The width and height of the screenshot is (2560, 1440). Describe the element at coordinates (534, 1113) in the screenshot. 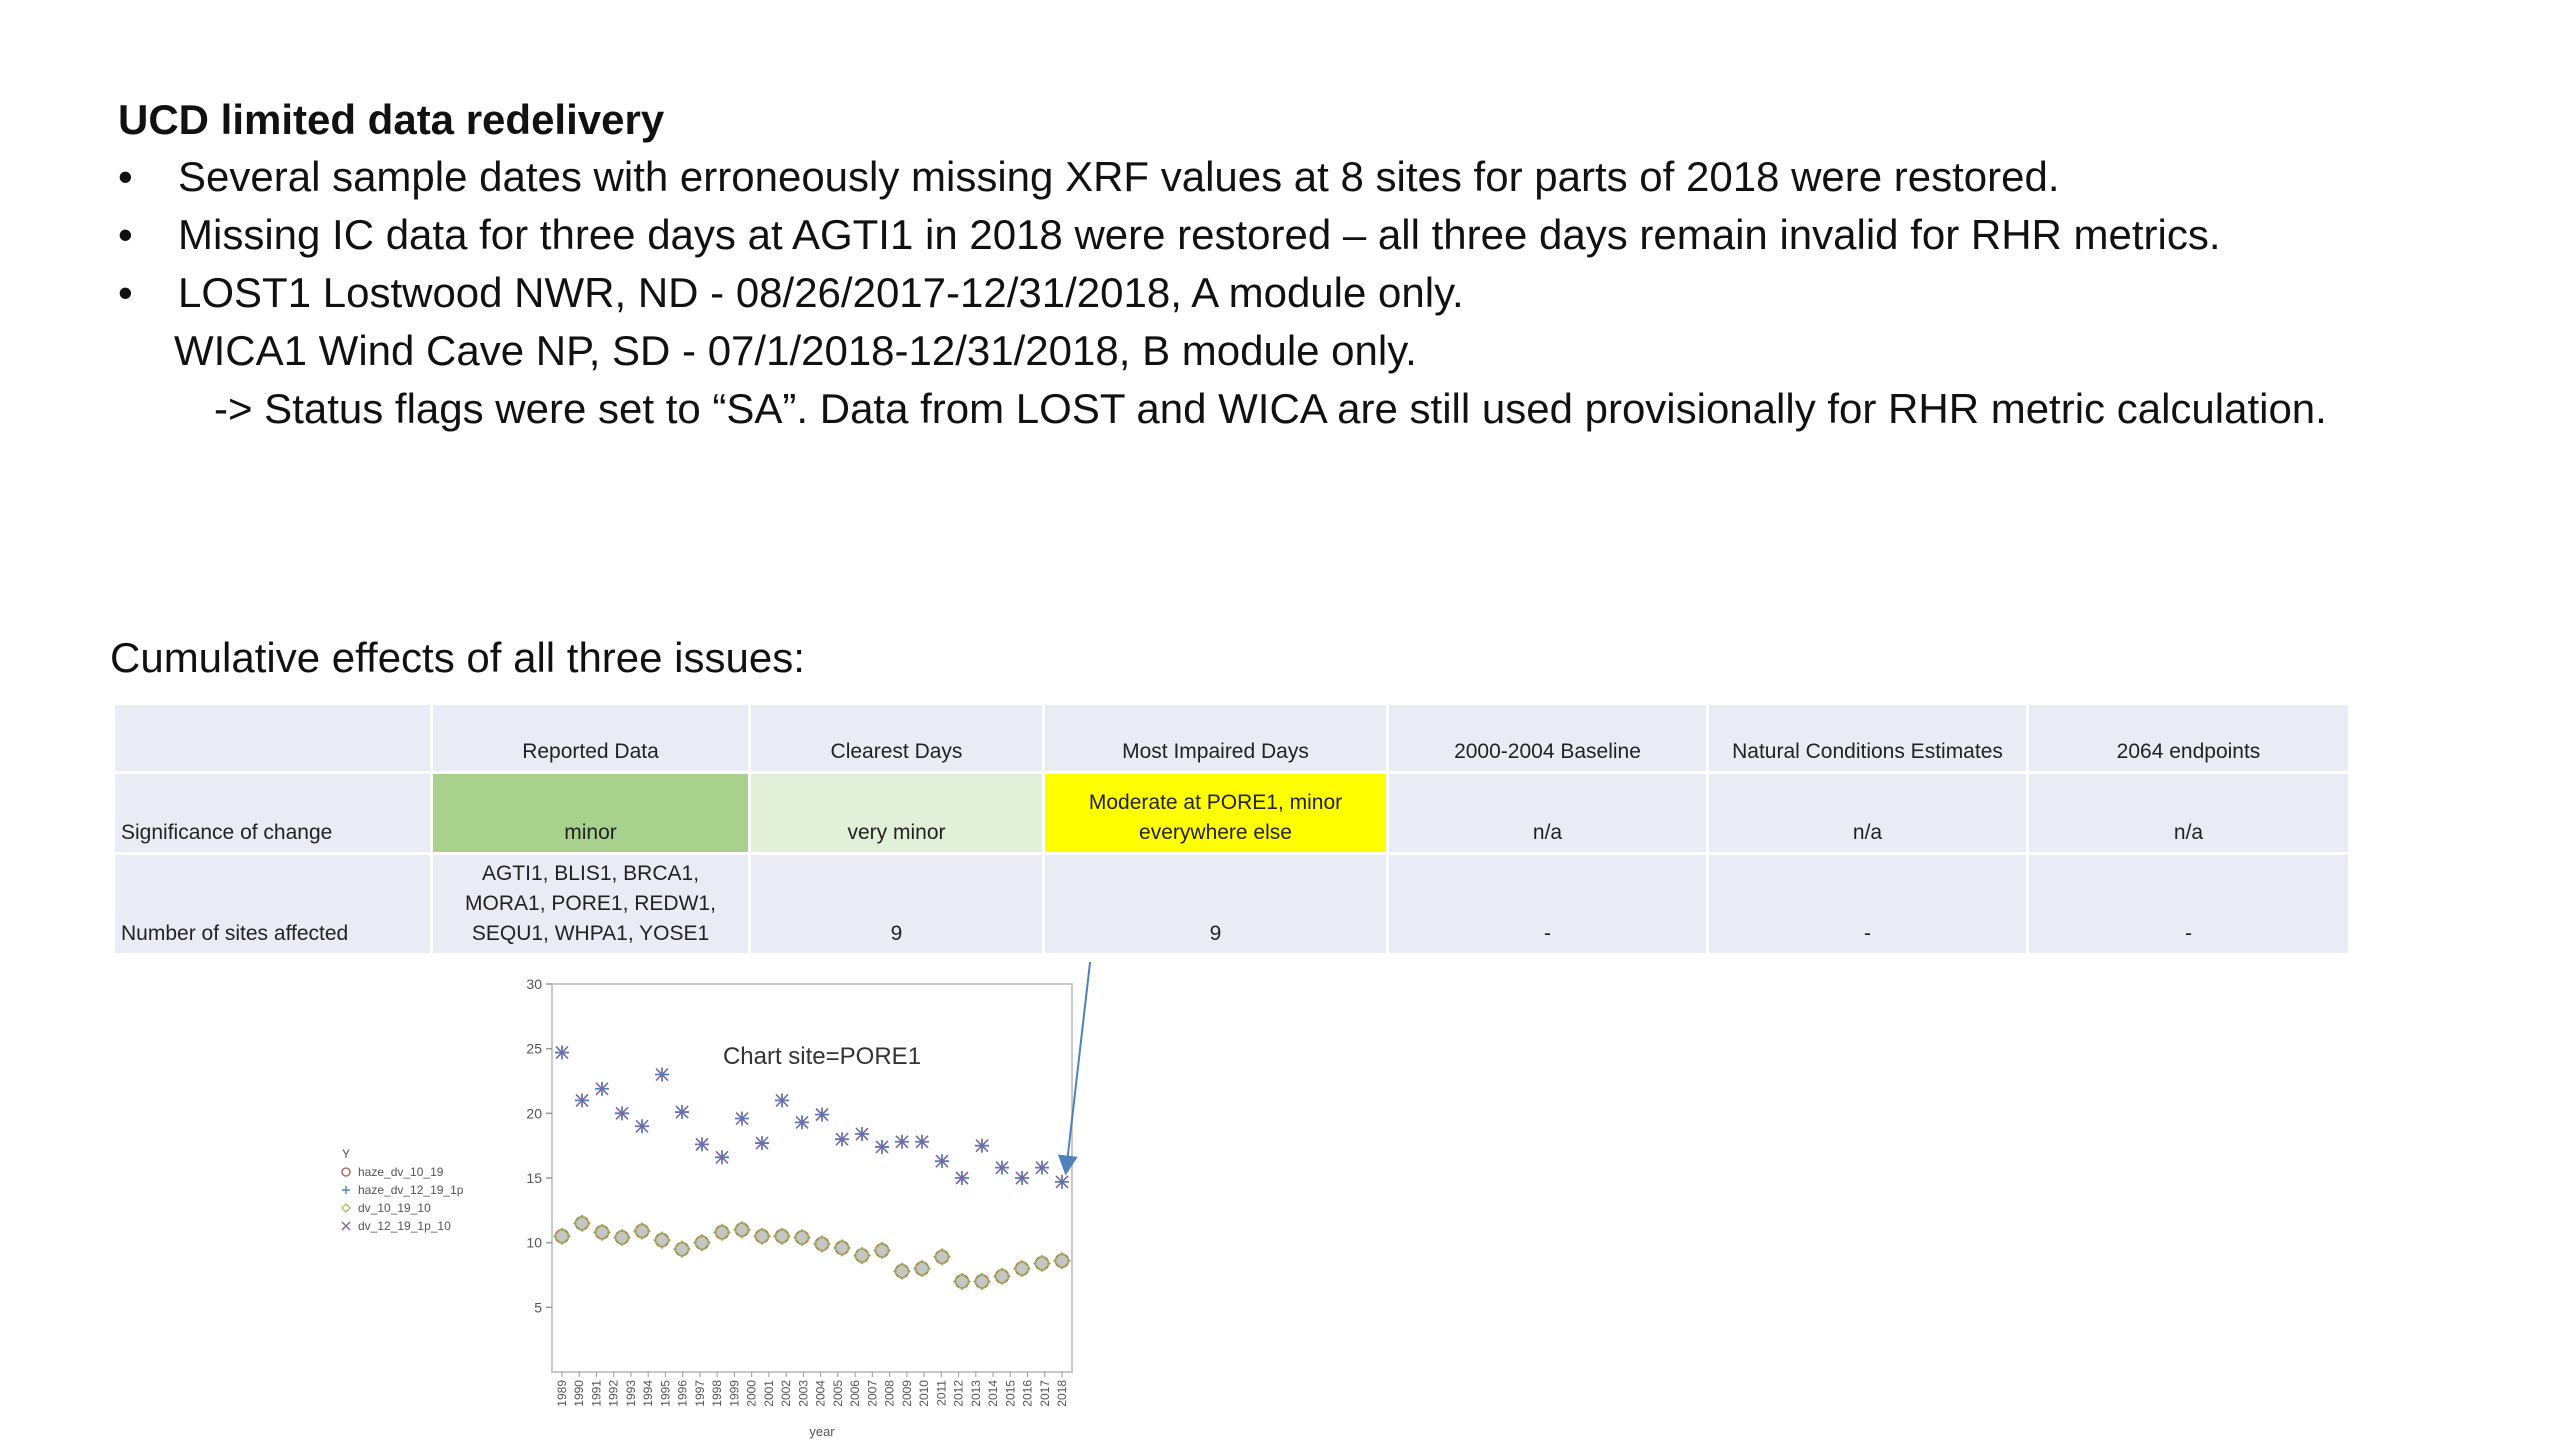

I see `y-tick-label: 20` at that location.